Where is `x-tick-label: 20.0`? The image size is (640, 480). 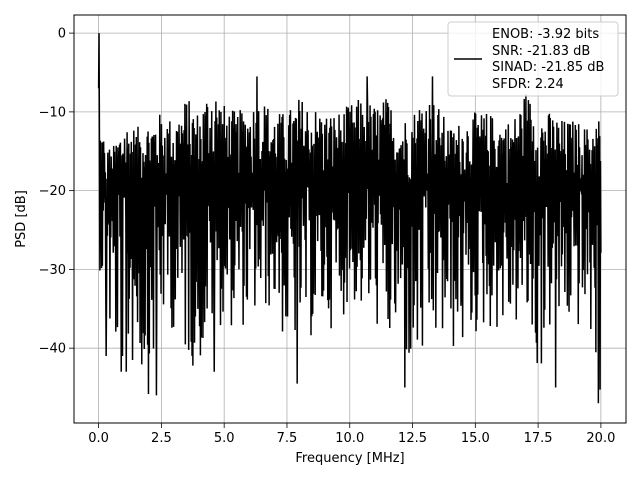 x-tick-label: 20.0 is located at coordinates (600, 438).